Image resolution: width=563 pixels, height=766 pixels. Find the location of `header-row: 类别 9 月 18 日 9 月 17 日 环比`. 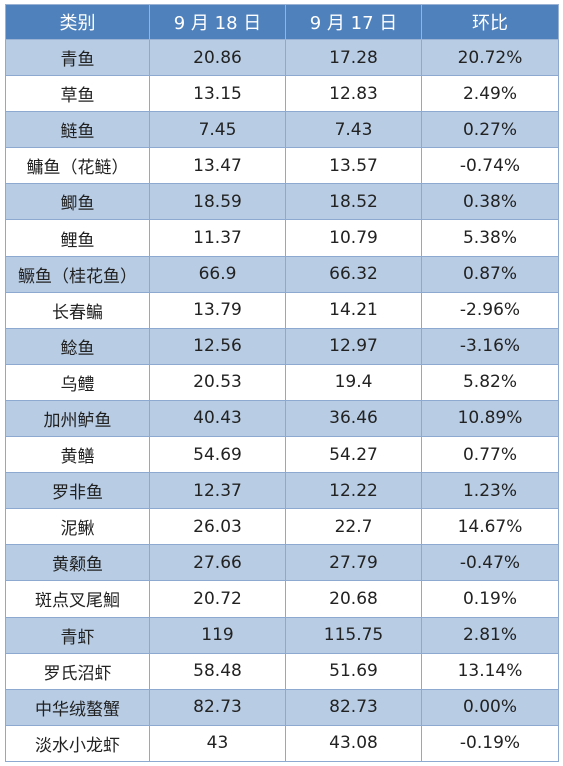

header-row: 类别 9 月 18 日 9 月 17 日 环比 is located at coordinates (282, 22).